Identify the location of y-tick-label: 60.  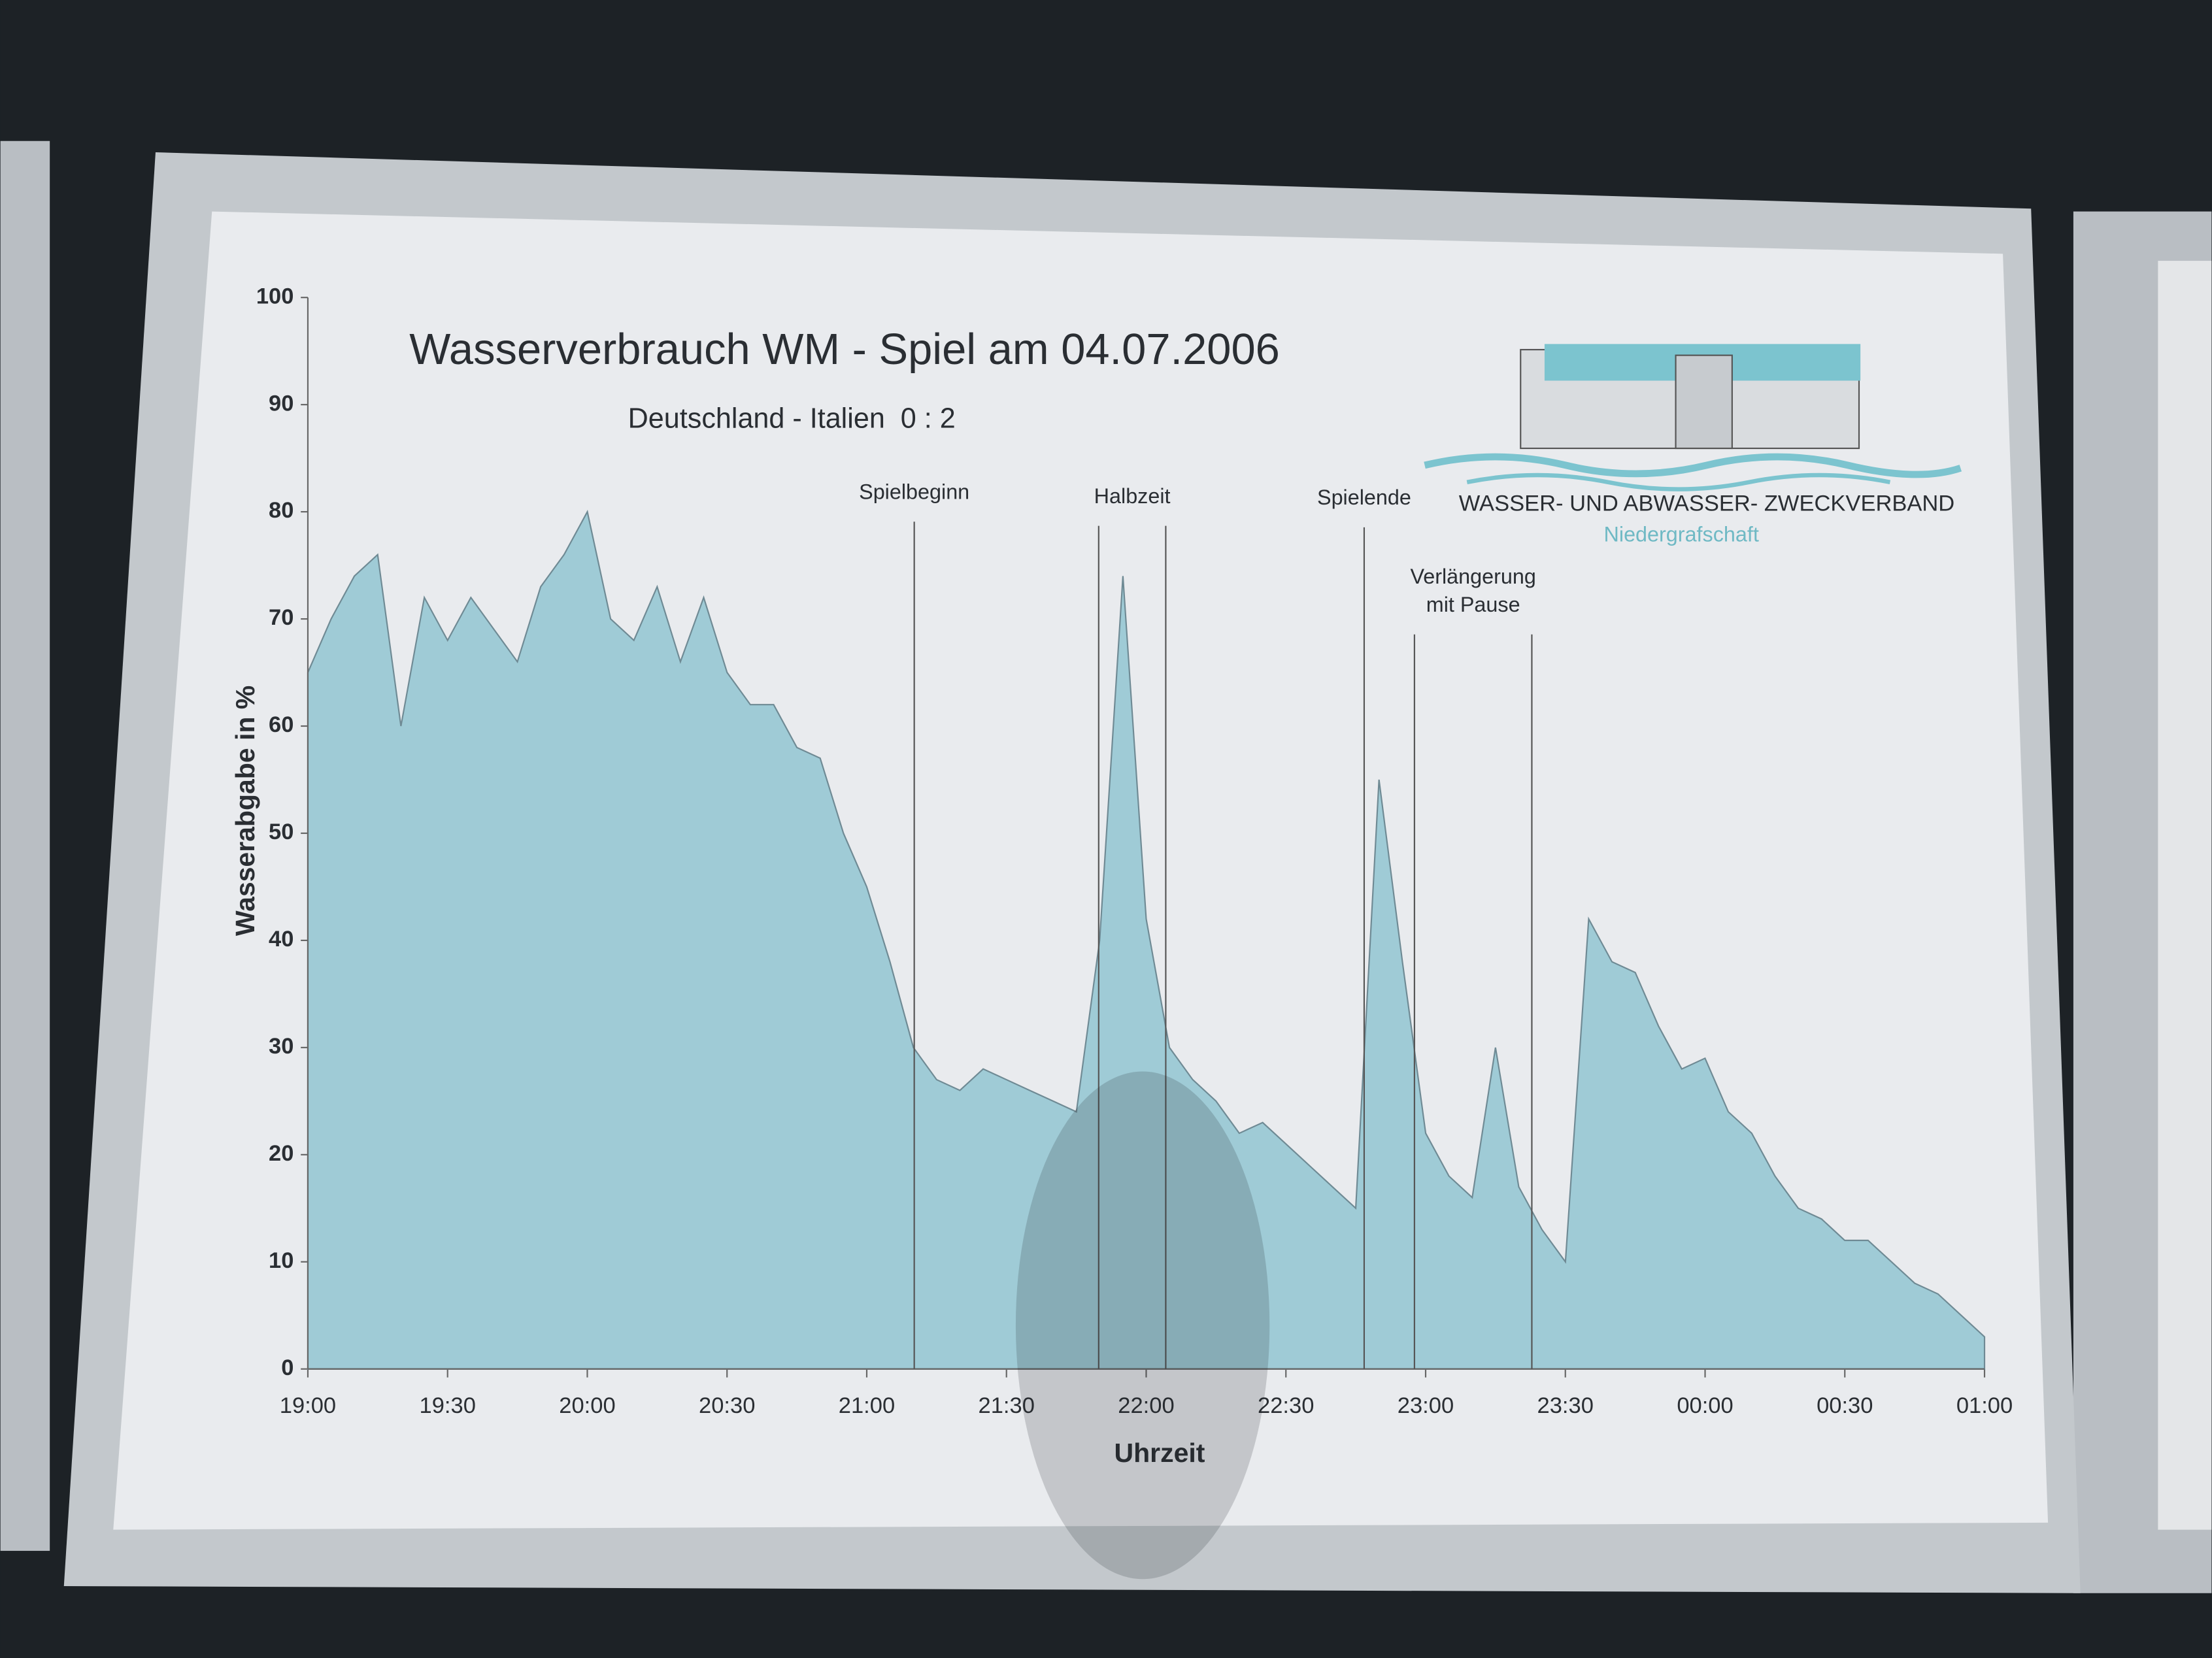
(281, 724).